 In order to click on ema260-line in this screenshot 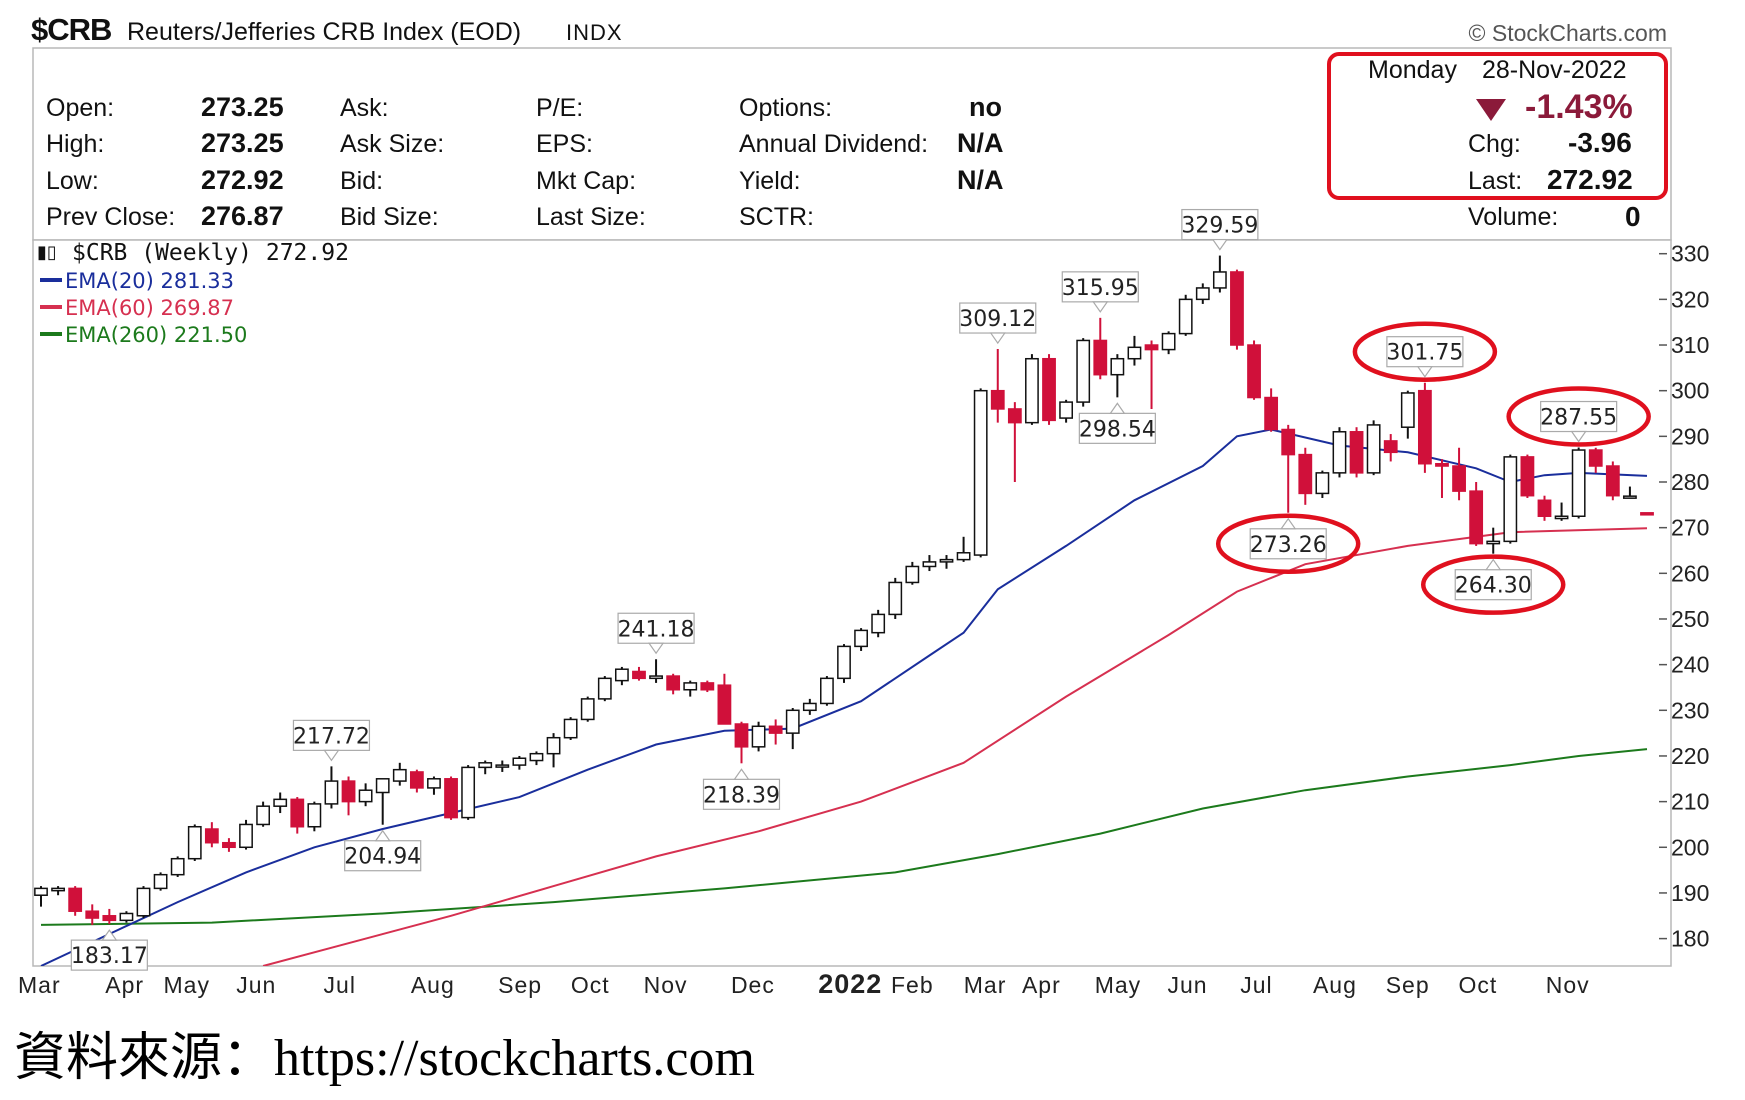, I will do `click(844, 837)`.